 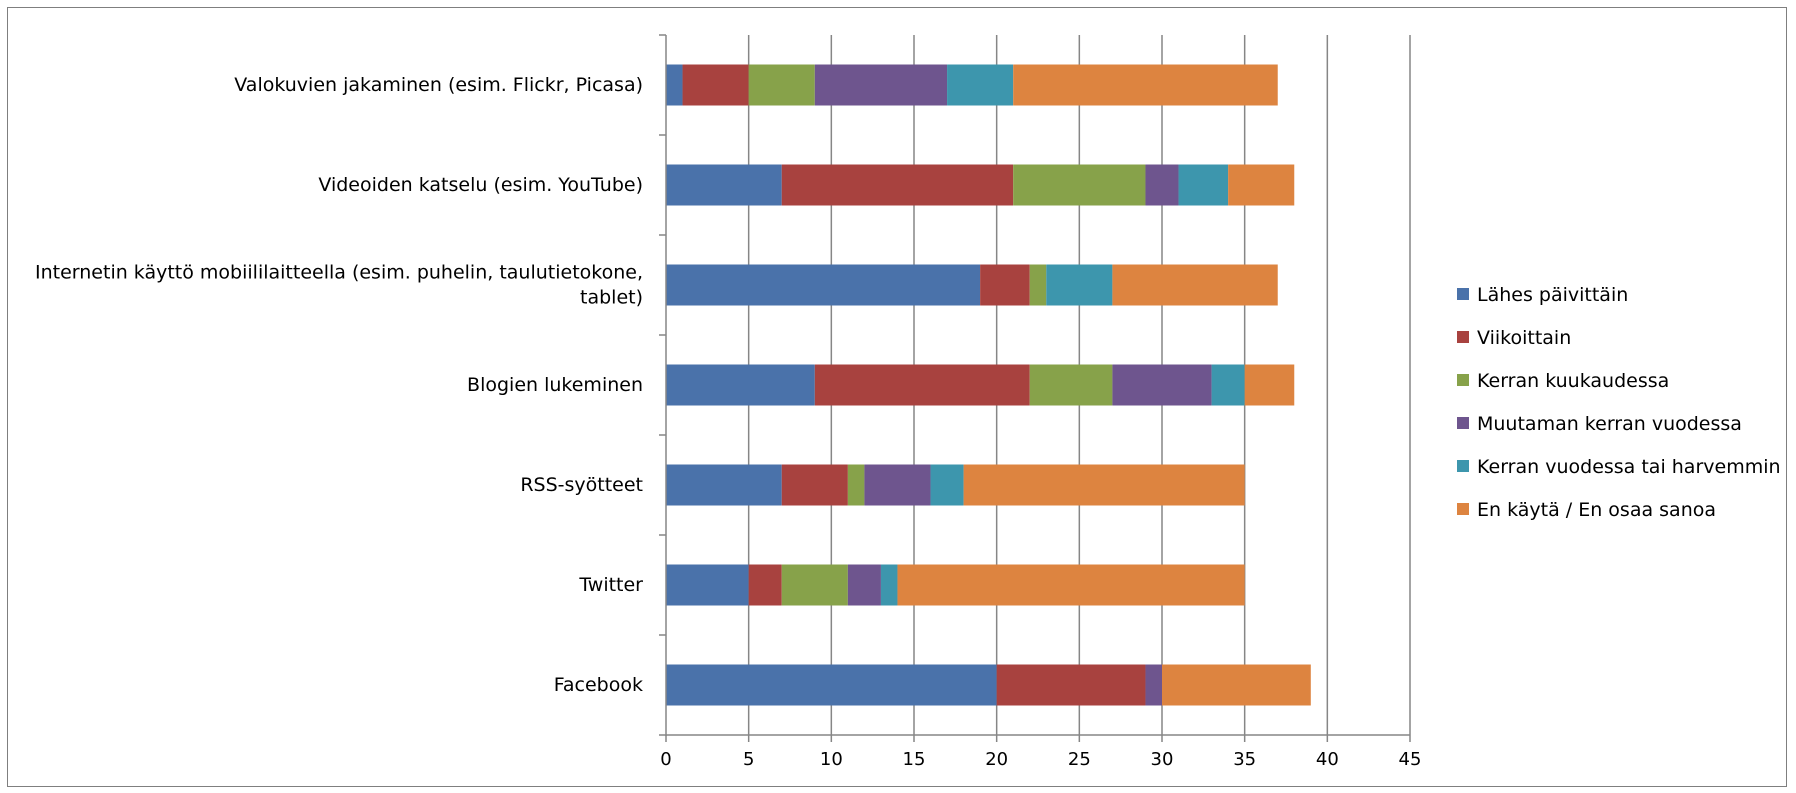 I want to click on category-label: Blogien lukeminen, so click(x=555, y=385).